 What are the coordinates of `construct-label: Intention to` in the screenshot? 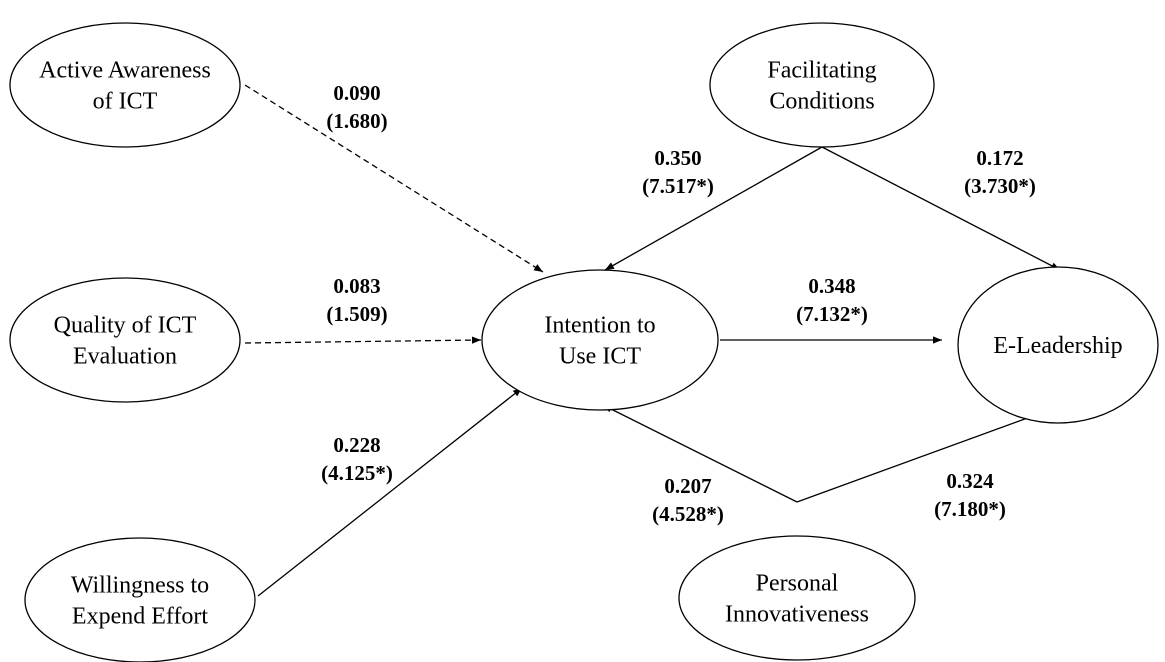 It's located at (599, 326).